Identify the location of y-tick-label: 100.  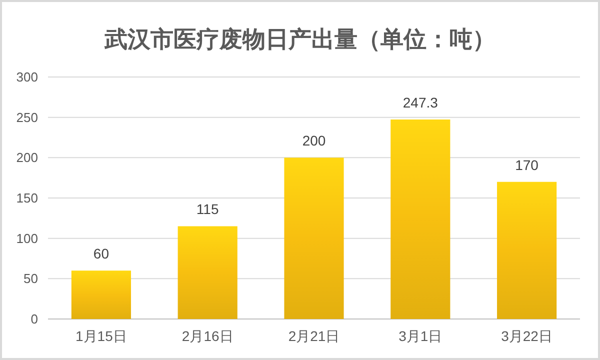
(27, 238).